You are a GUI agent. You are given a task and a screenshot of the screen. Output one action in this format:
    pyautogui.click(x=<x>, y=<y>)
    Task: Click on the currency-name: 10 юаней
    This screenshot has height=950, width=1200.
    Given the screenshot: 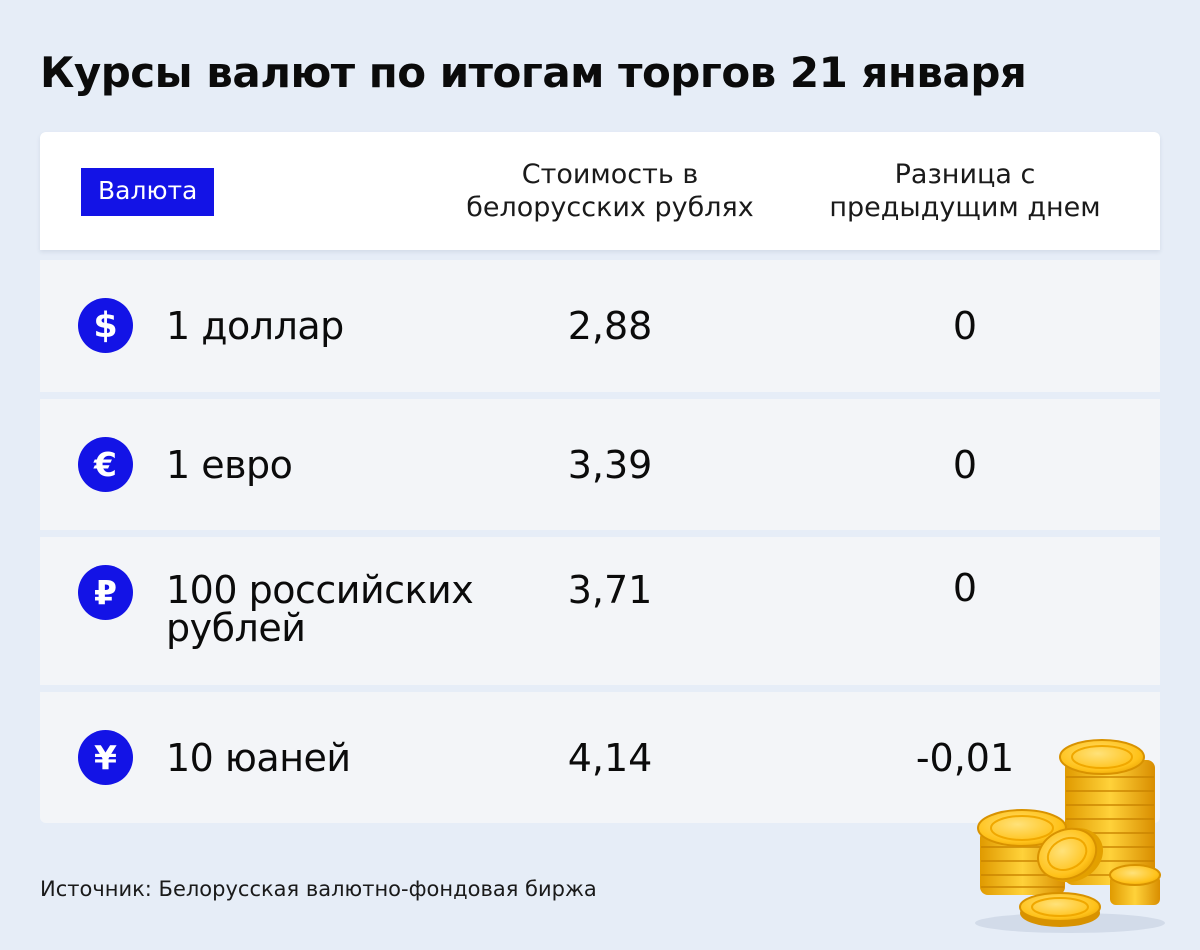 What is the action you would take?
    pyautogui.click(x=258, y=758)
    